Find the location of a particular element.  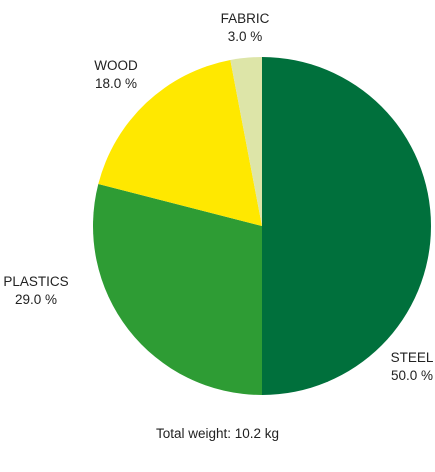

slice-label-fabric: FABRIC is located at coordinates (245, 18).